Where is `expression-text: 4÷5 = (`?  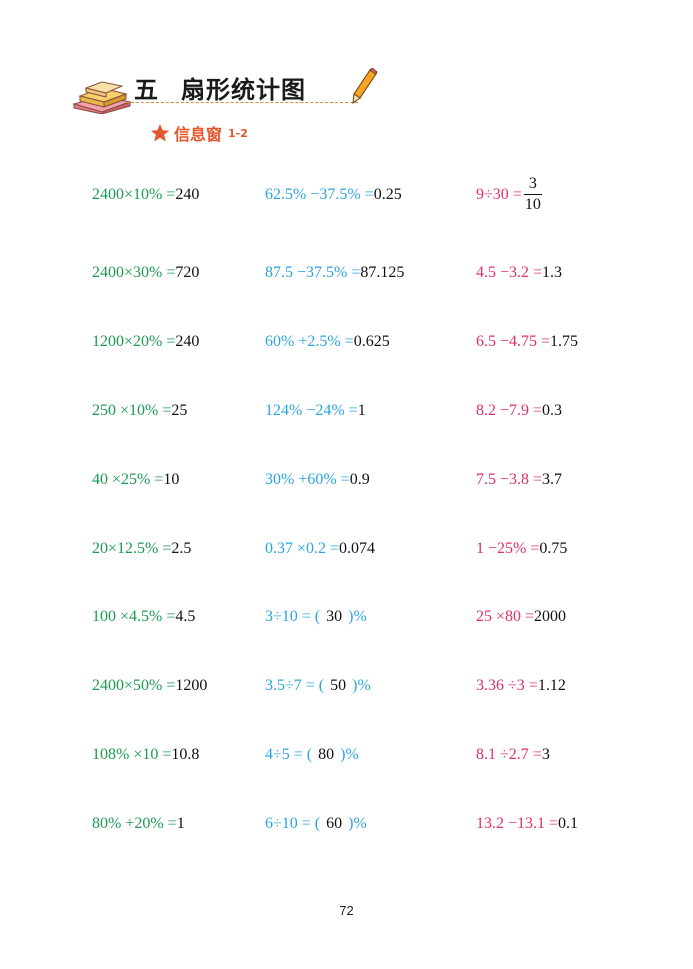 expression-text: 4÷5 = ( is located at coordinates (289, 754).